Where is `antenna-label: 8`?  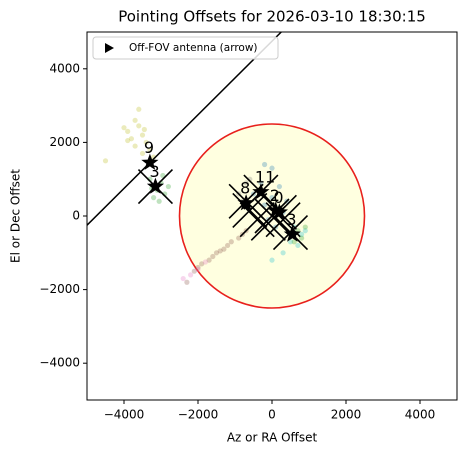 antenna-label: 8 is located at coordinates (245, 188).